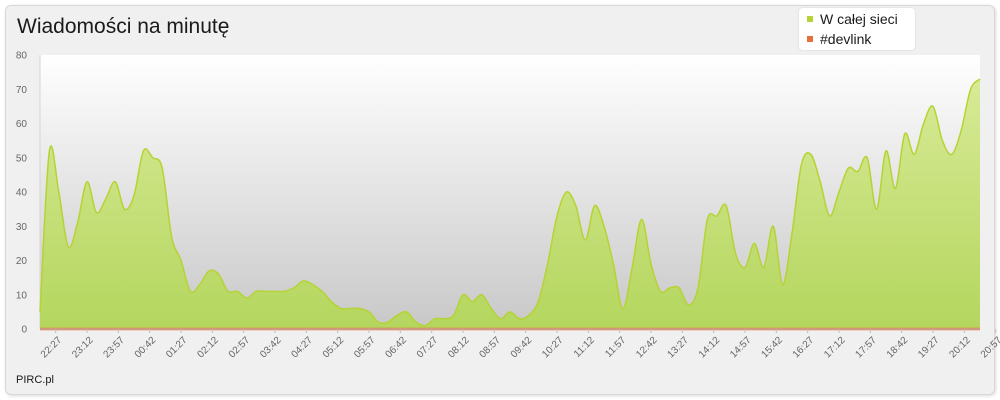  What do you see at coordinates (459, 348) in the screenshot?
I see `x-tick-label: 08:12` at bounding box center [459, 348].